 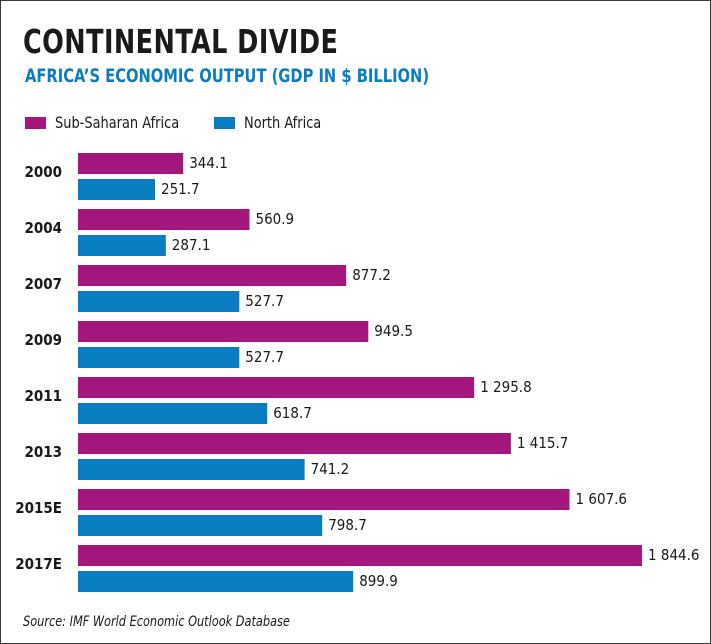 What do you see at coordinates (347, 525) in the screenshot?
I see `data-label-north-africa-2015e: 798.7` at bounding box center [347, 525].